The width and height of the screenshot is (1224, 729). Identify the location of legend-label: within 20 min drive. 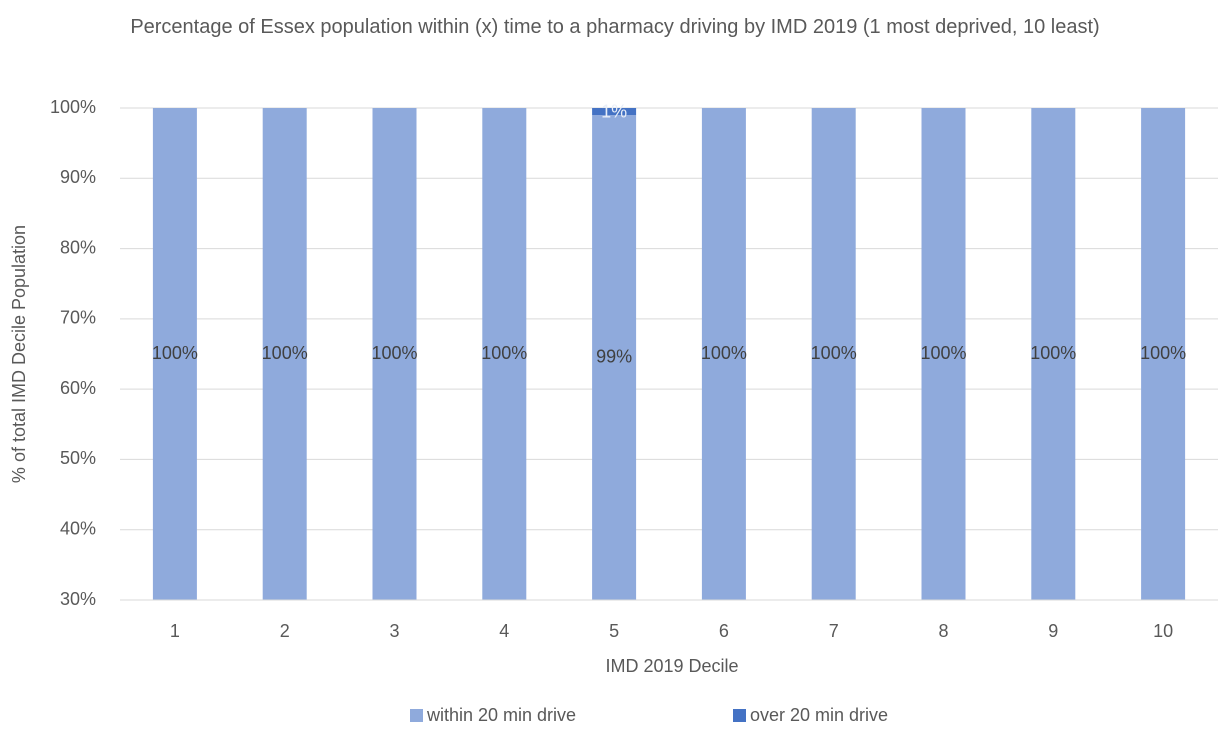
(501, 715).